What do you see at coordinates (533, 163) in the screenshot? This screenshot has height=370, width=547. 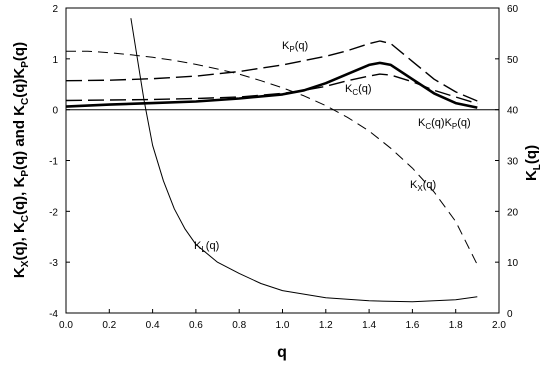 I see `y-axis-title-right: KL(q)` at bounding box center [533, 163].